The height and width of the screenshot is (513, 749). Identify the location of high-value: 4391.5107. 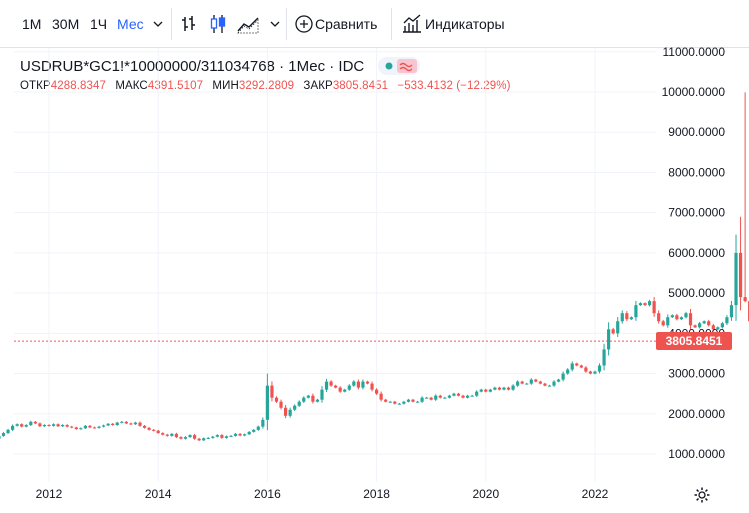
(175, 86).